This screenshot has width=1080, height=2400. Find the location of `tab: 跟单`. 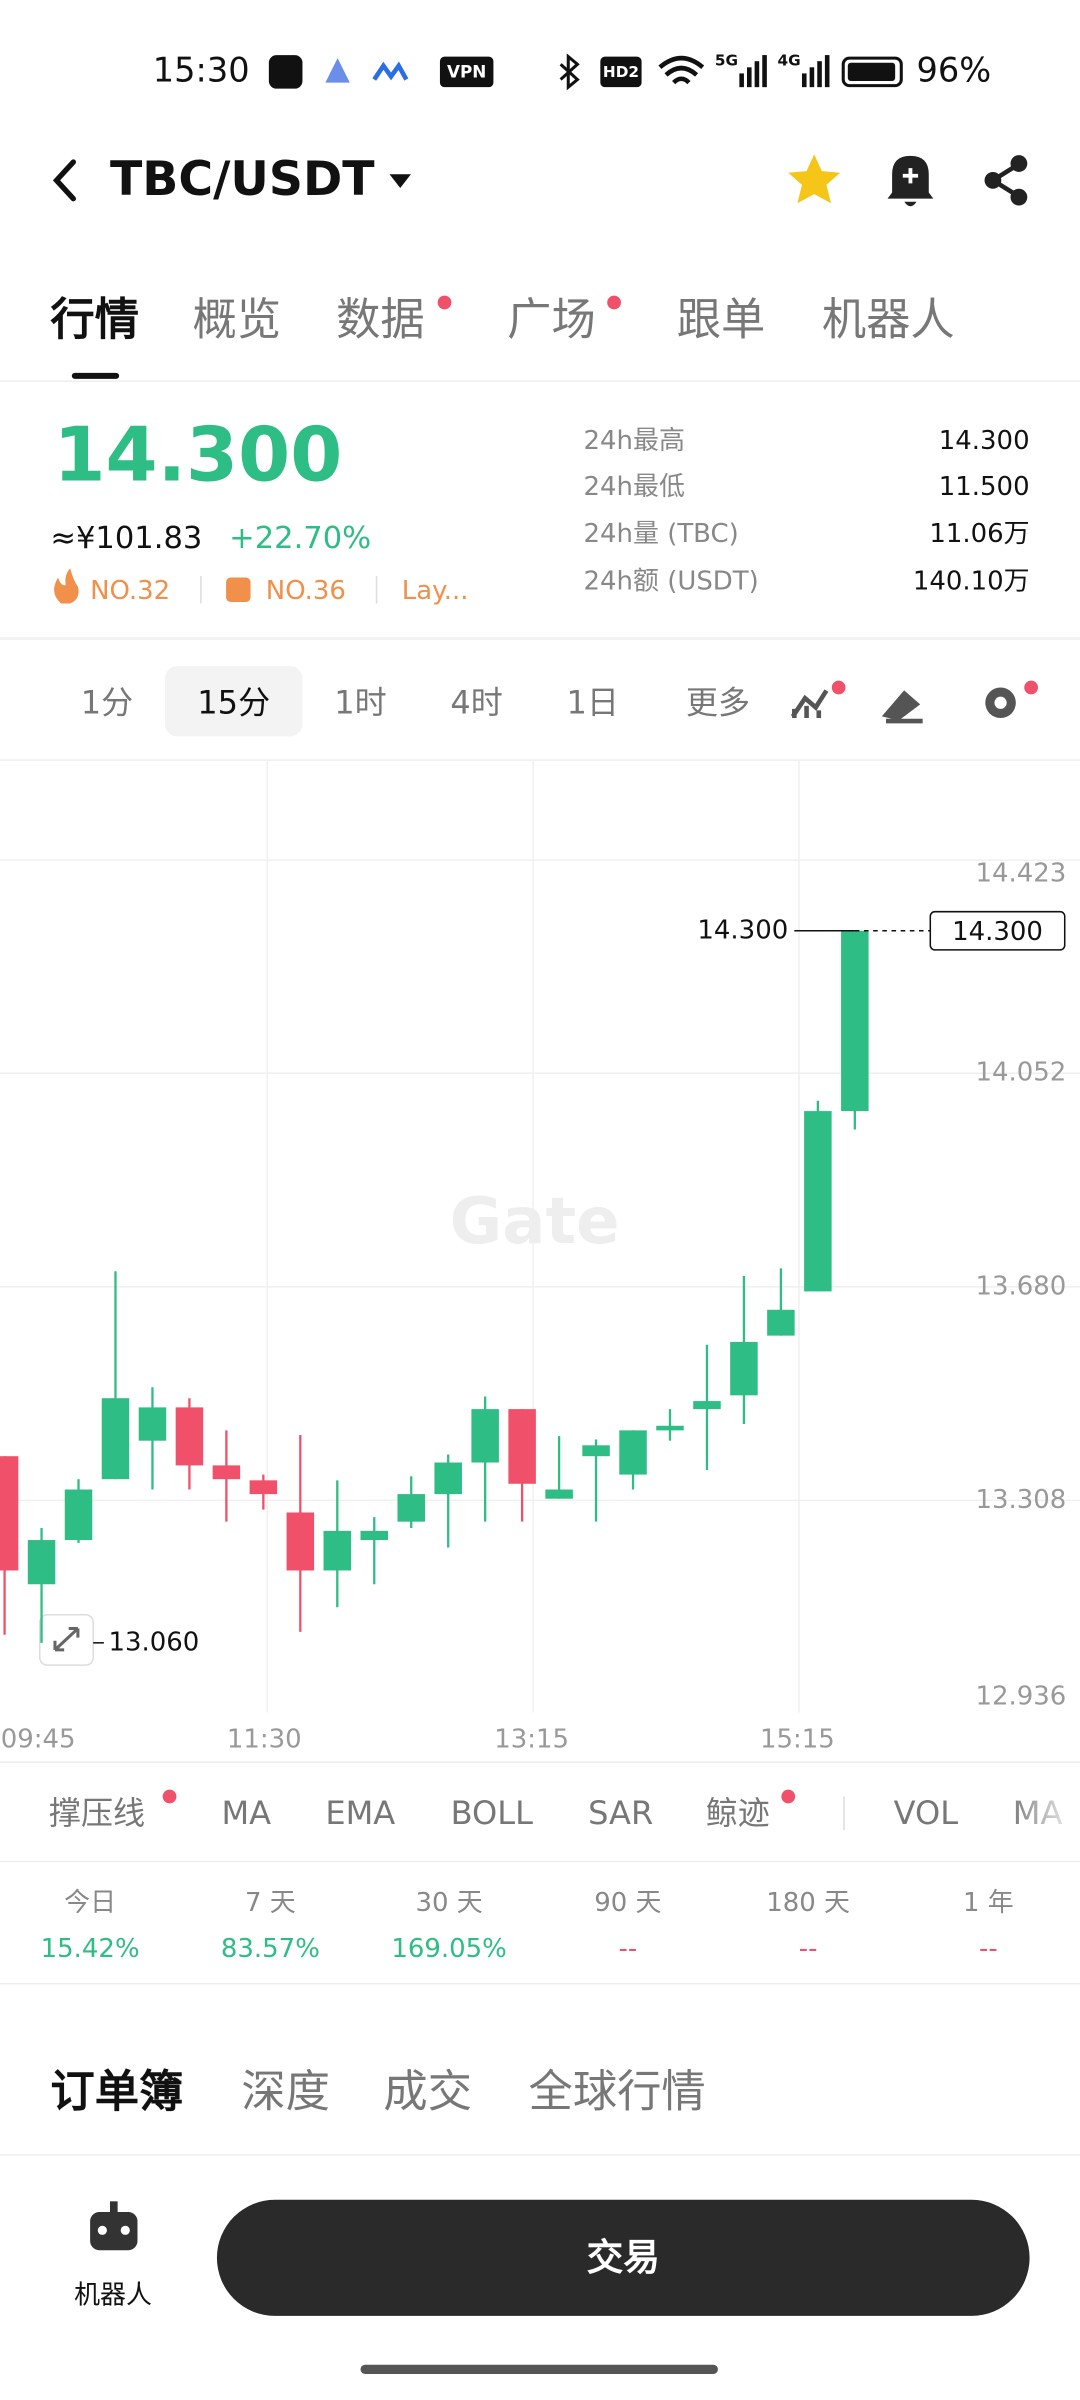

tab: 跟单 is located at coordinates (721, 319).